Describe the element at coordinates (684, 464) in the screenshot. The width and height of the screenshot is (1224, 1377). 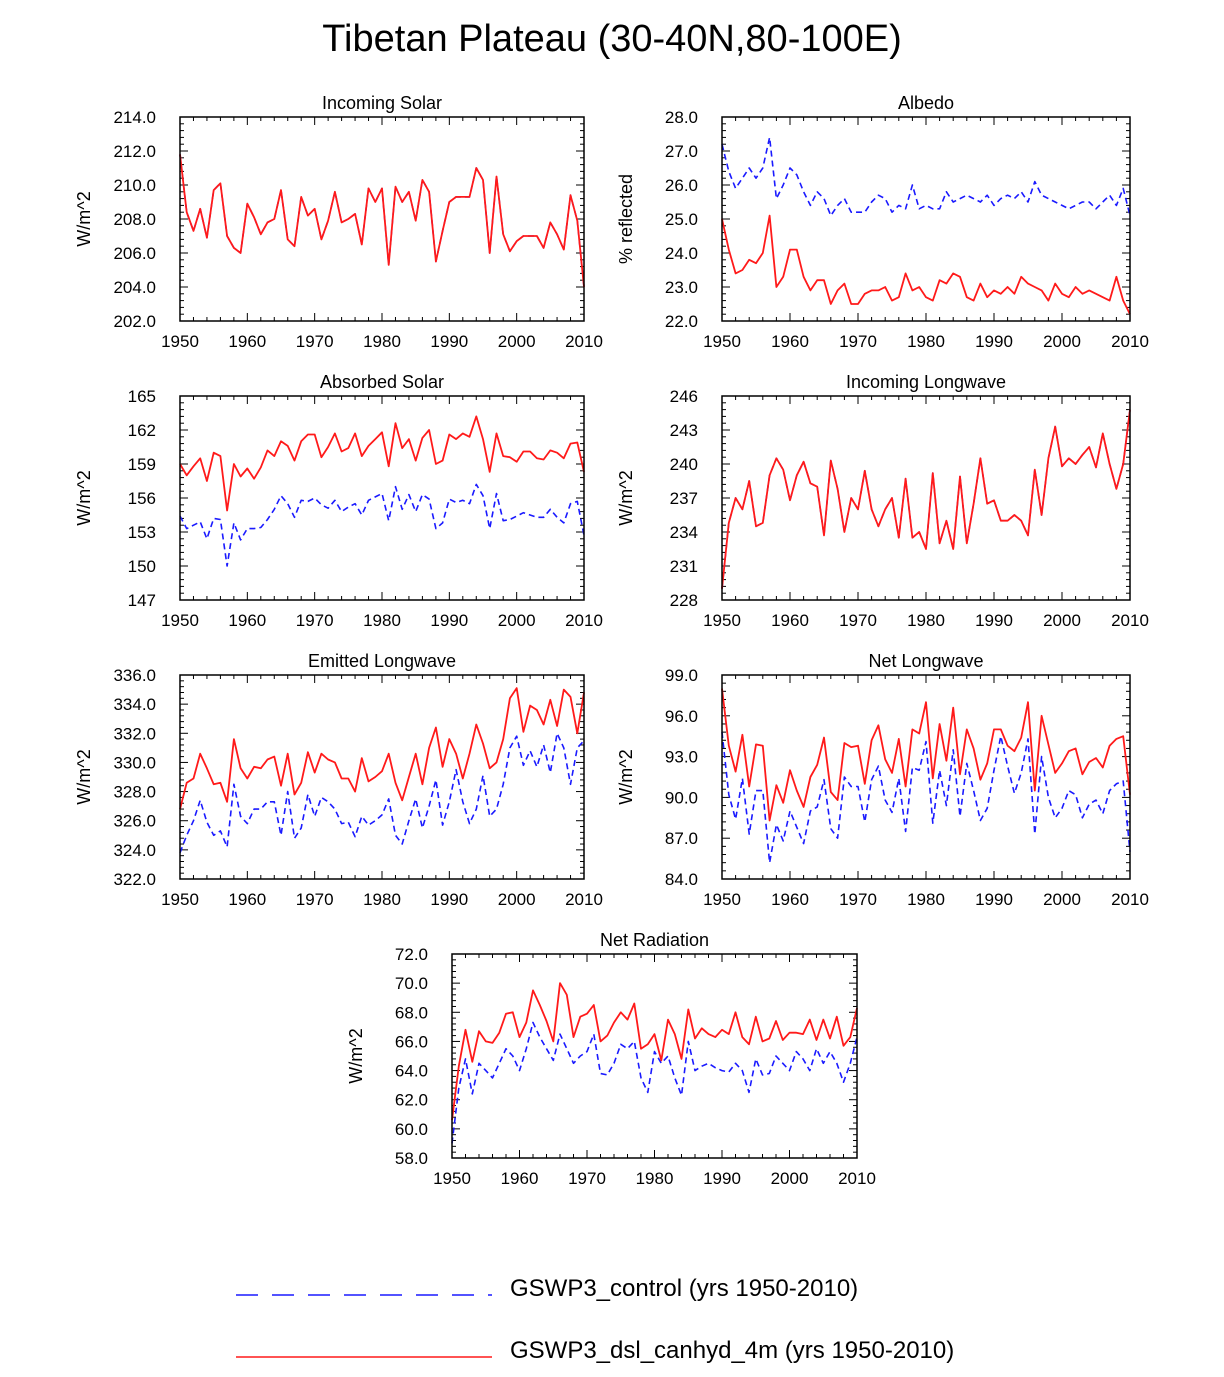
I see `y-tick-label: 240` at that location.